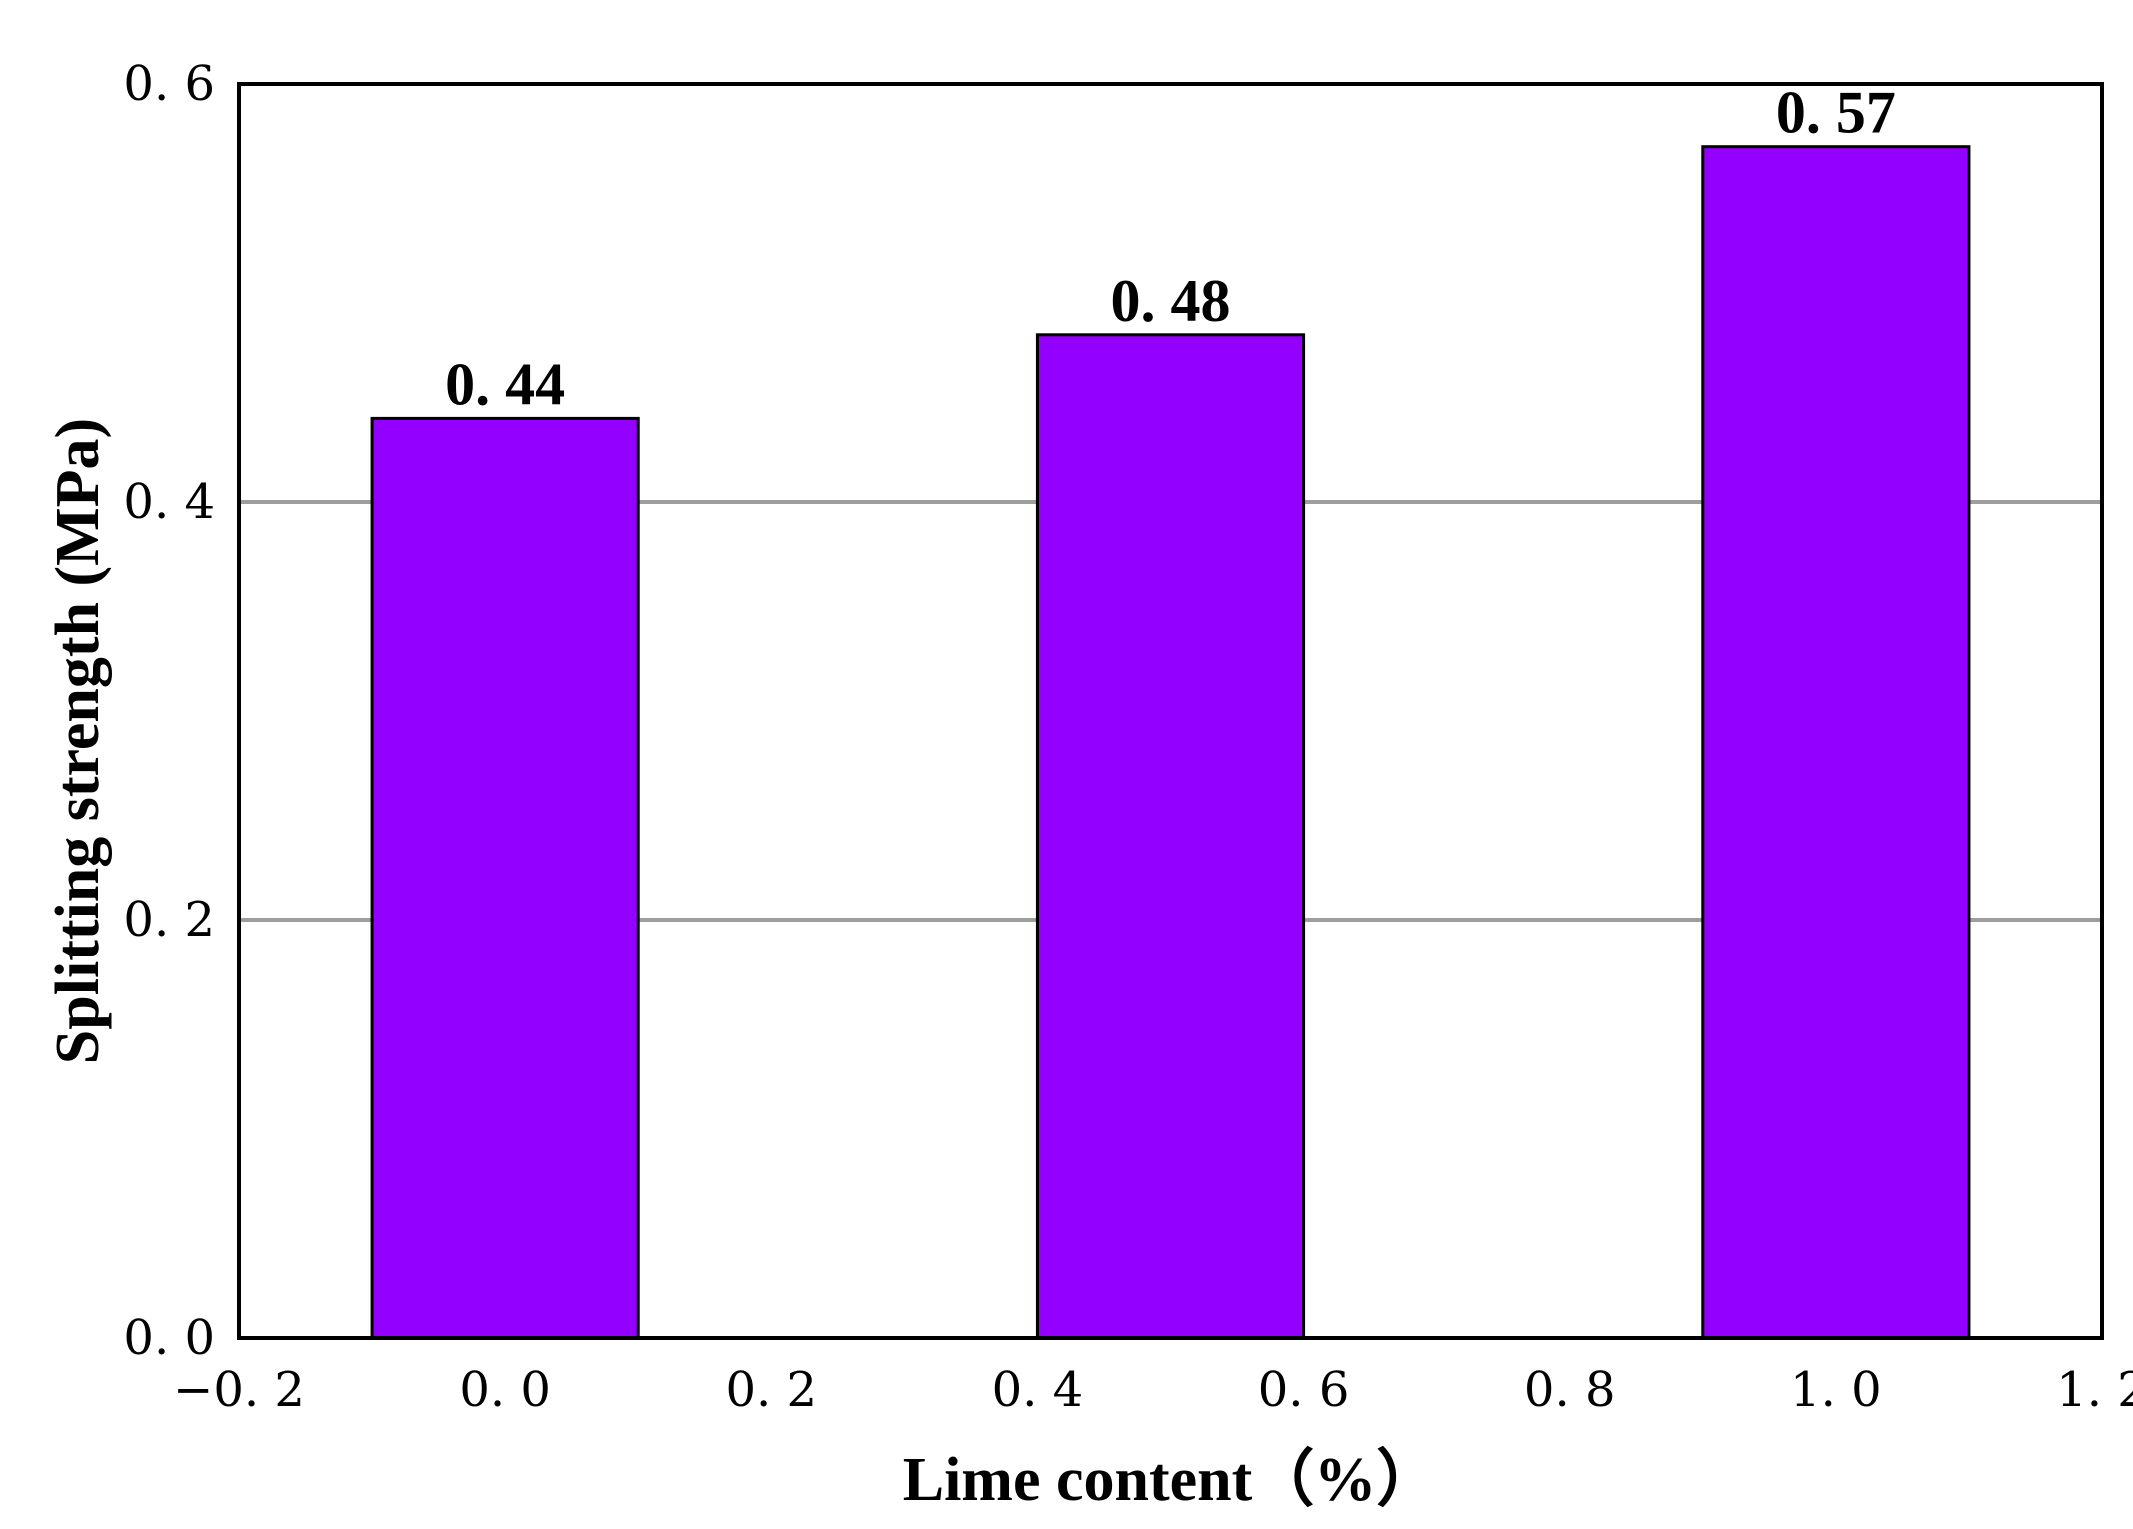 Image resolution: width=2133 pixels, height=1529 pixels. I want to click on y-axis-title: Splitting strength (MPa), so click(78, 741).